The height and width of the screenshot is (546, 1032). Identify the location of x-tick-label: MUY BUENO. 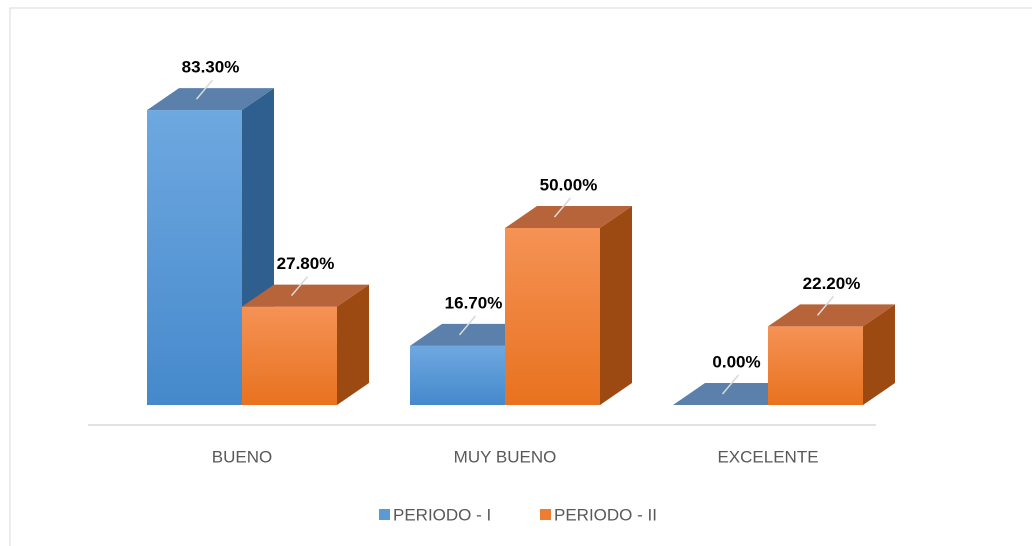
(505, 456).